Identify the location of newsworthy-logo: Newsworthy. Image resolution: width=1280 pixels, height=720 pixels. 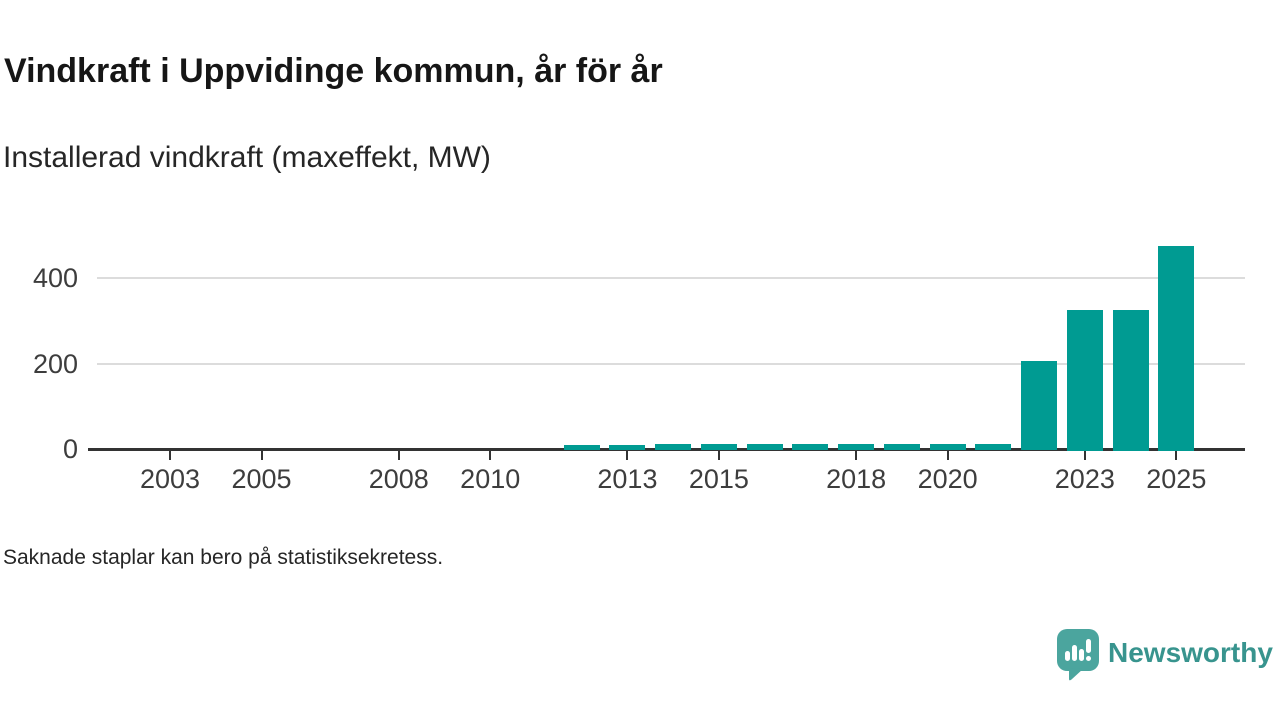
(1166, 657).